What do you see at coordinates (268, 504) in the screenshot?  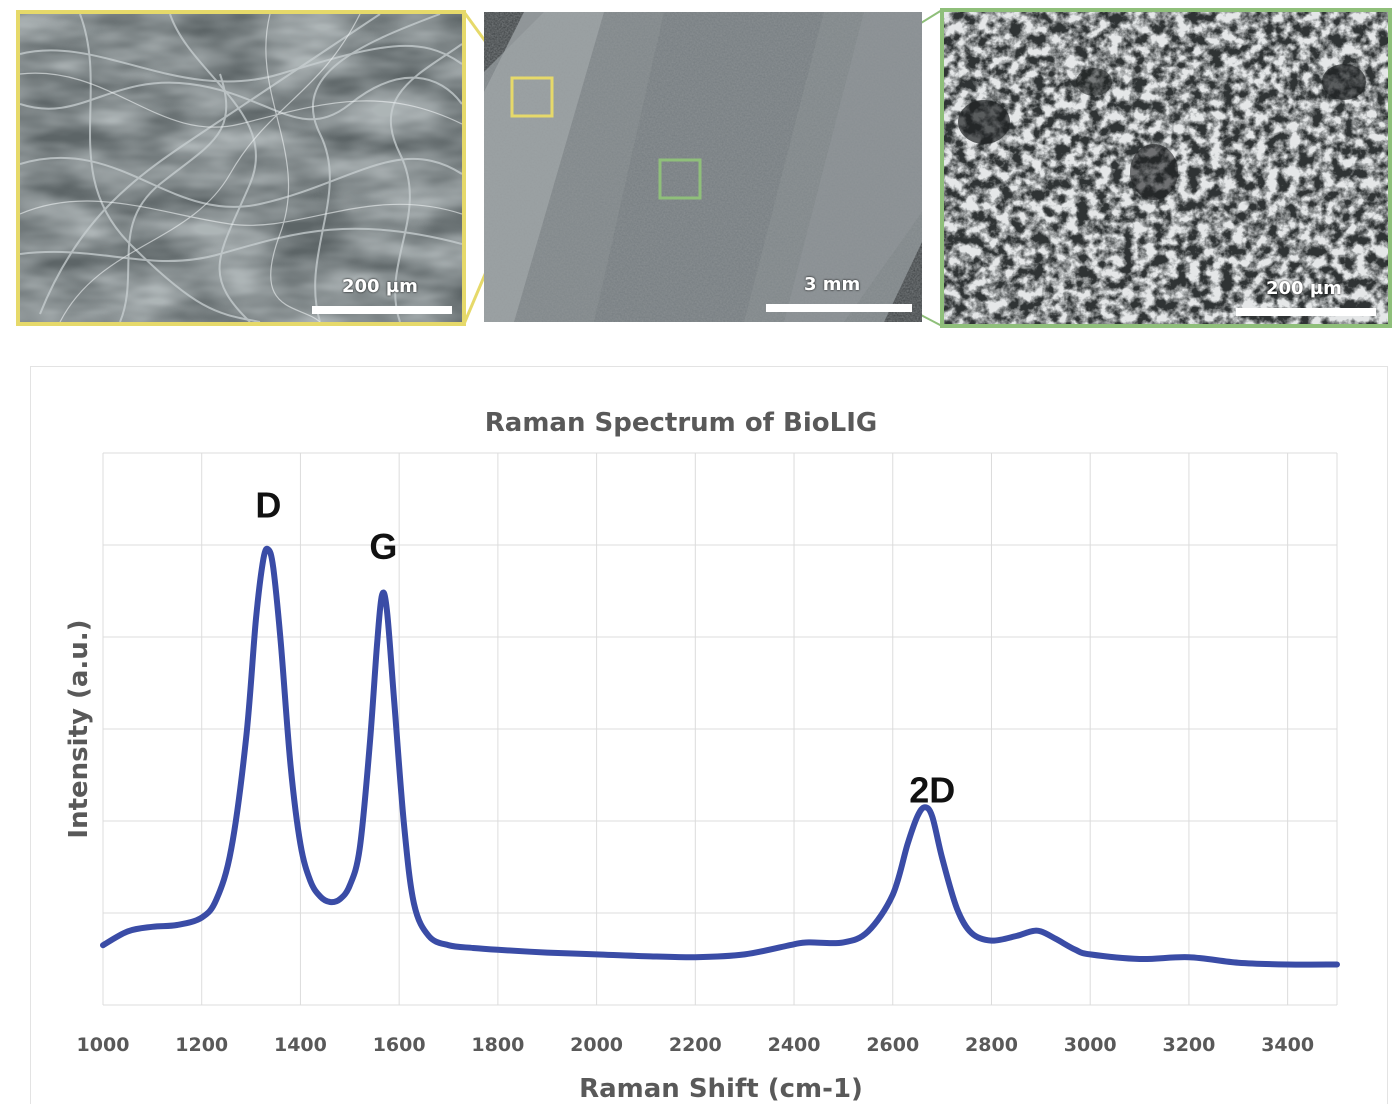 I see `peak-label: D` at bounding box center [268, 504].